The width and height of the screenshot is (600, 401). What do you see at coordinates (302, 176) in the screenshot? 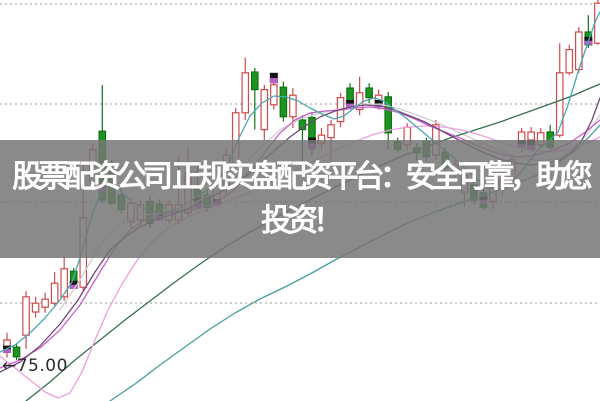
I see `promo-title-line1: 股票配资公司 正规实盘配资平台：安全可靠，助您` at bounding box center [302, 176].